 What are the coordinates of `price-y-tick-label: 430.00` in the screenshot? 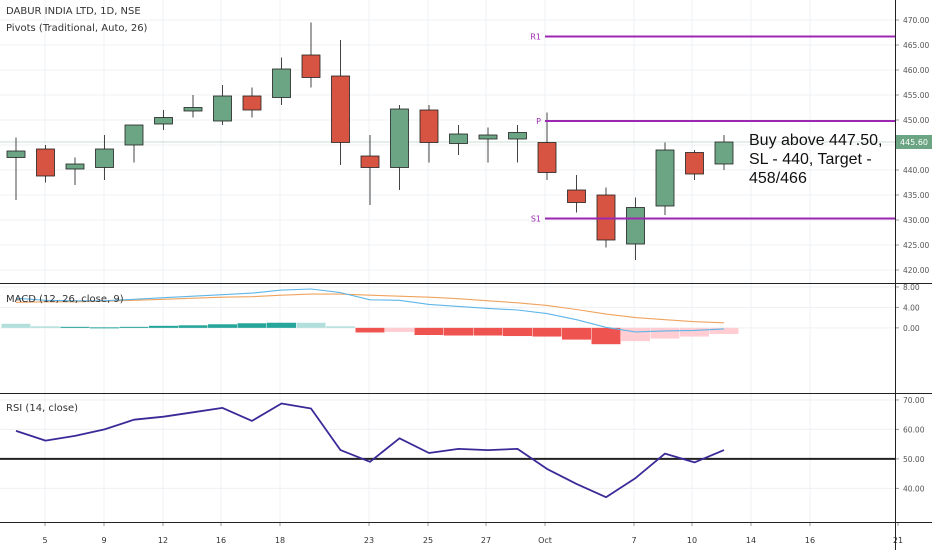 It's located at (916, 220).